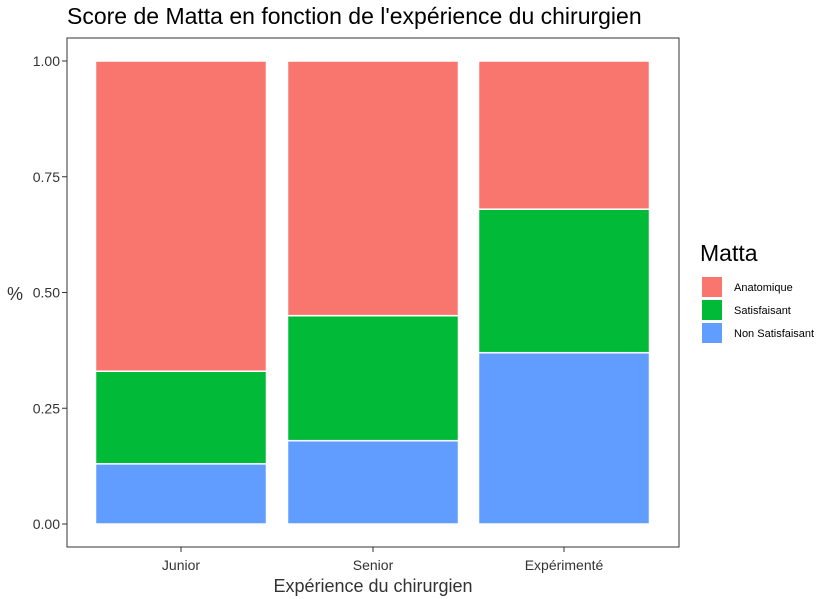 The height and width of the screenshot is (599, 838). What do you see at coordinates (373, 565) in the screenshot?
I see `x-tick-label: Senior` at bounding box center [373, 565].